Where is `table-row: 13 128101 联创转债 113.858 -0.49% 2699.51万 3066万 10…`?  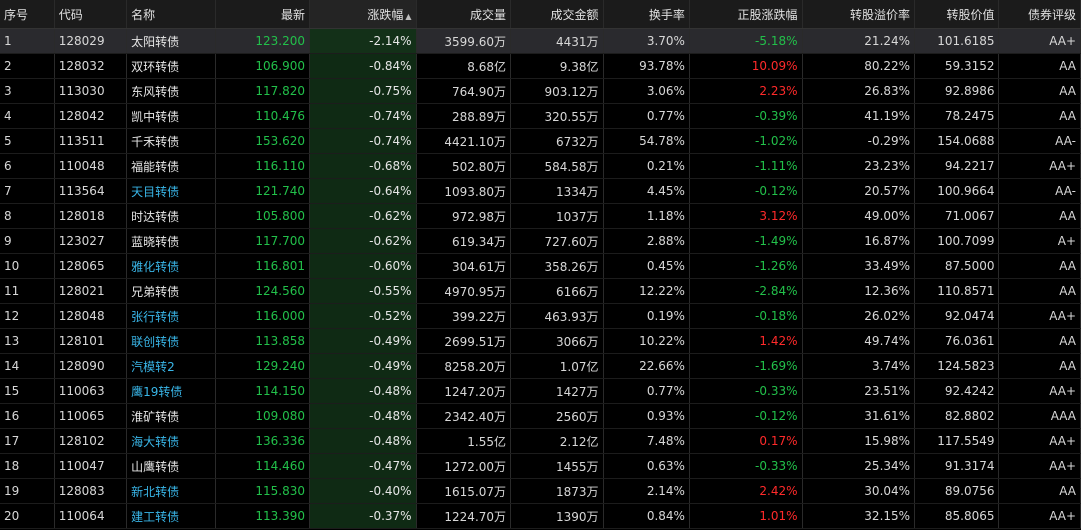 table-row: 13 128101 联创转债 113.858 -0.49% 2699.51万 3066万 10… is located at coordinates (540, 341).